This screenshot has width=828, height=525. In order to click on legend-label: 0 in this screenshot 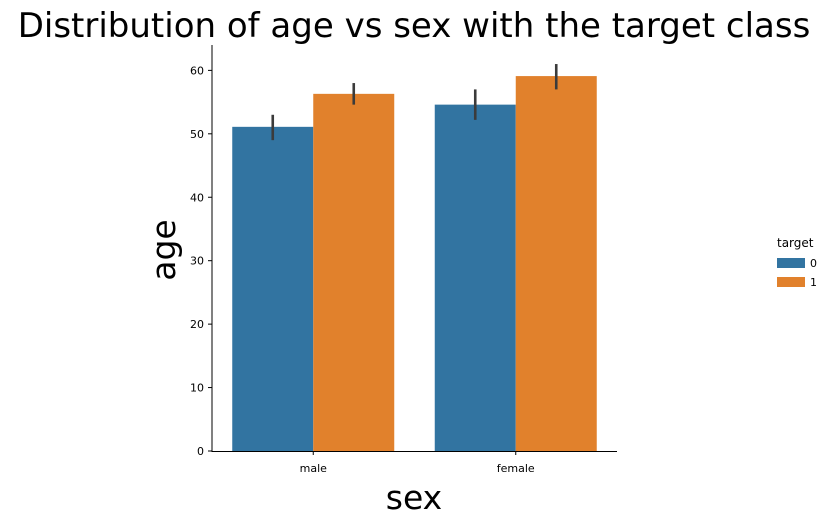, I will do `click(813, 263)`.